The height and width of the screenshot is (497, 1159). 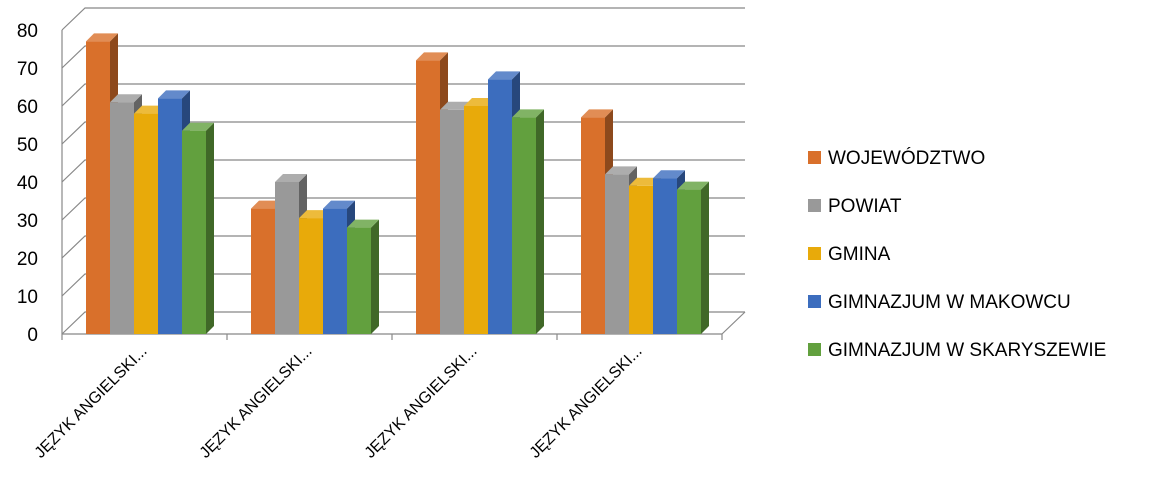 I want to click on y-tick-label: 50, so click(x=27, y=145).